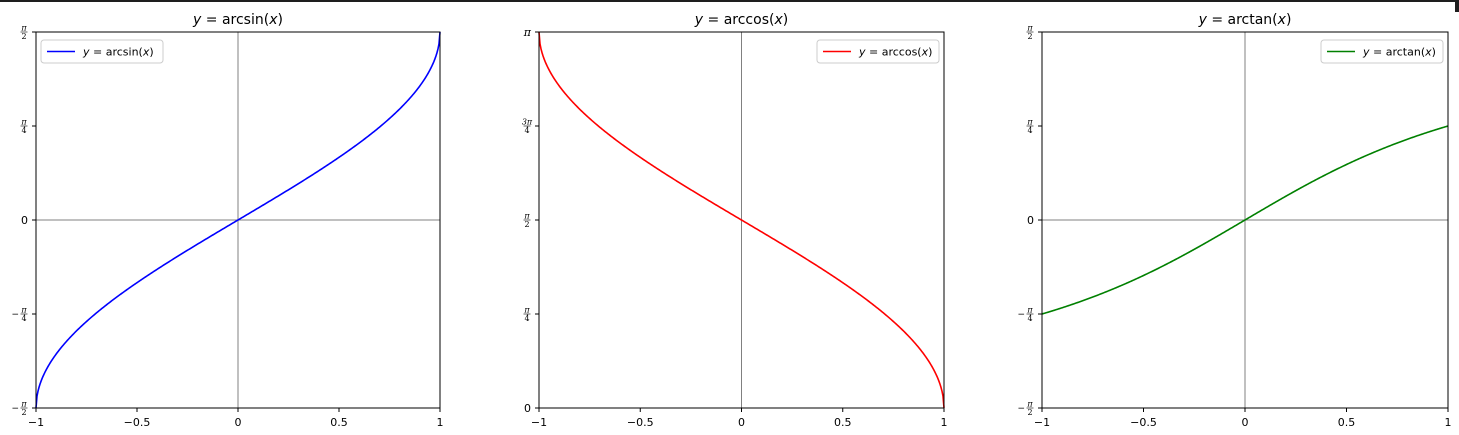  I want to click on y-tick-label: π, so click(527, 32).